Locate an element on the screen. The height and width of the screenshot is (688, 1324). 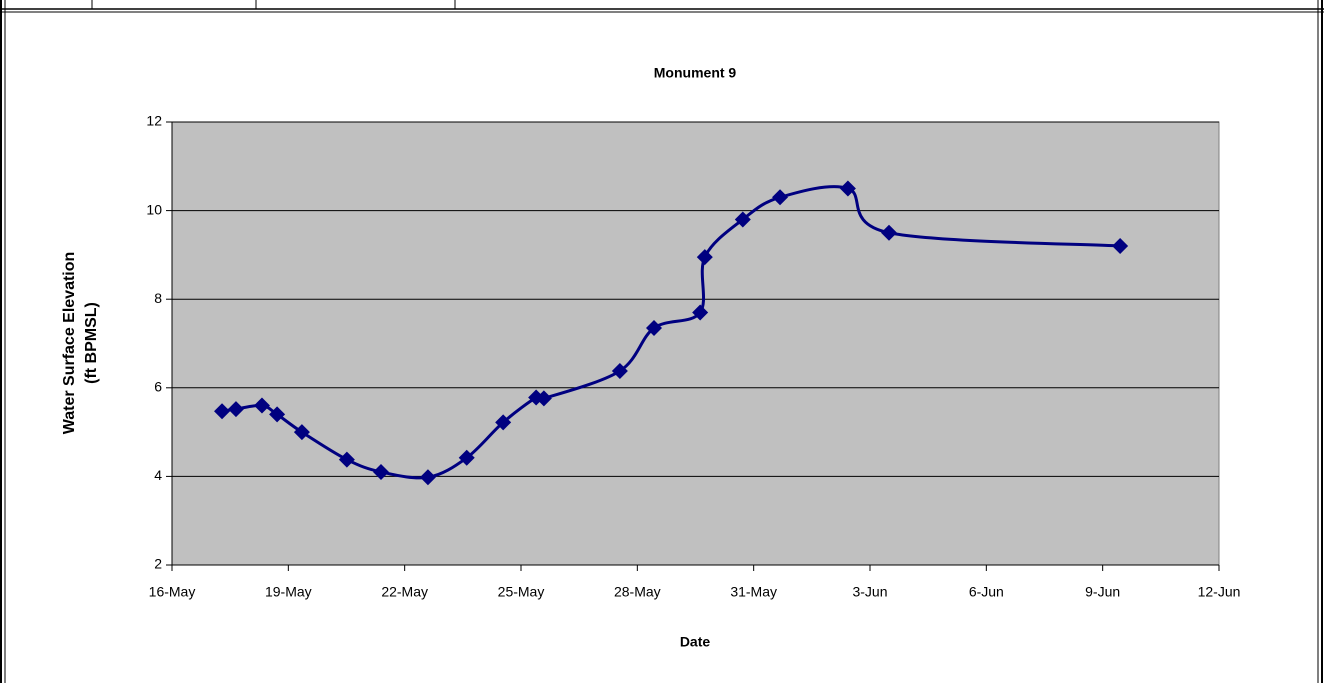
chart-title: Monument 9 is located at coordinates (695, 73).